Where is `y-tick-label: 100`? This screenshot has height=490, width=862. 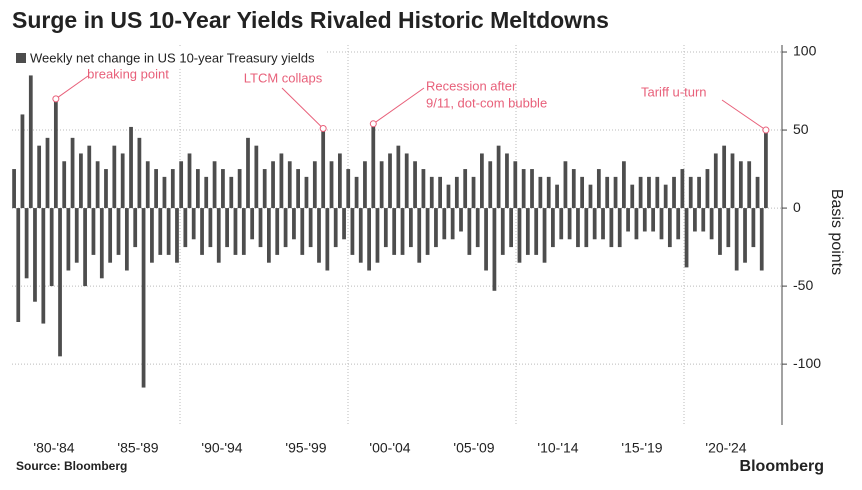
y-tick-label: 100 is located at coordinates (805, 51).